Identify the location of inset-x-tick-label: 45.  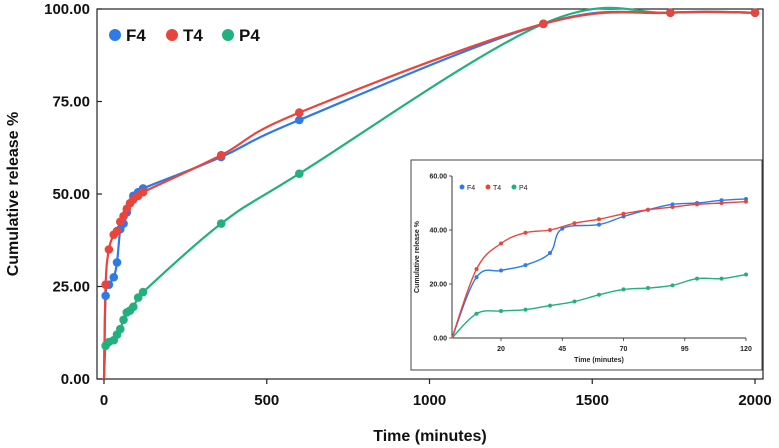
(562, 349).